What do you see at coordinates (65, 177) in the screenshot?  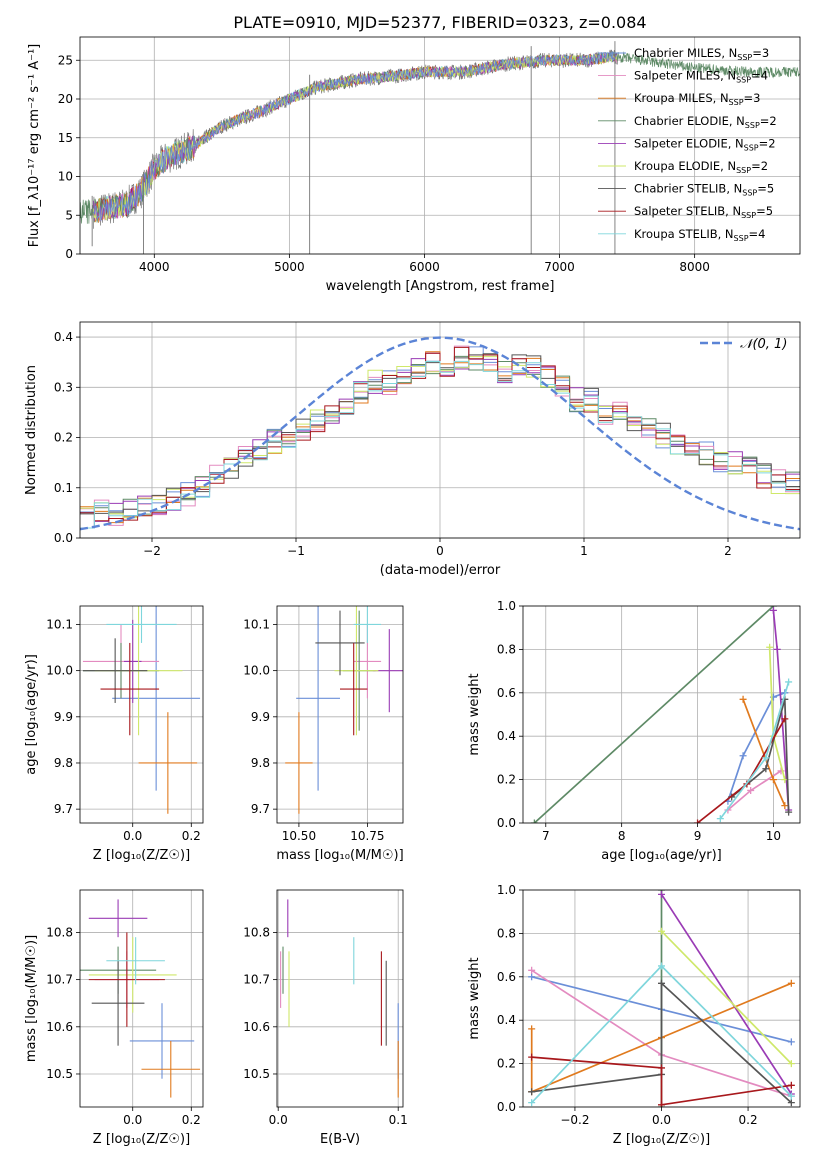 I see `spectrum-ytick-label: 10` at bounding box center [65, 177].